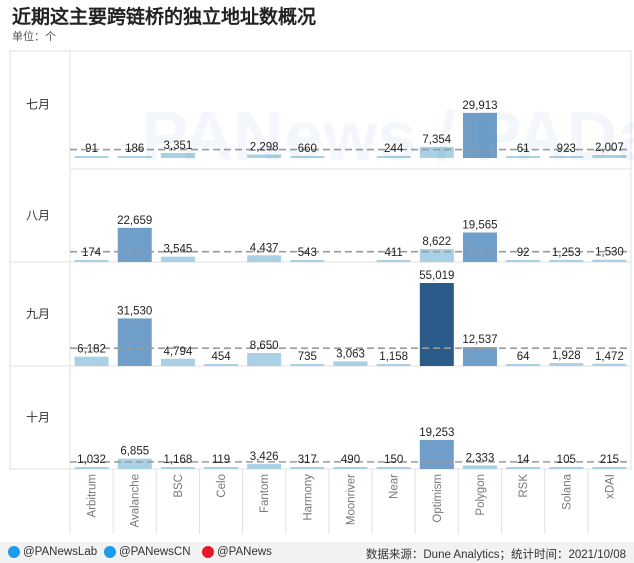 This screenshot has height=563, width=634. I want to click on data-label: 150, so click(393, 460).